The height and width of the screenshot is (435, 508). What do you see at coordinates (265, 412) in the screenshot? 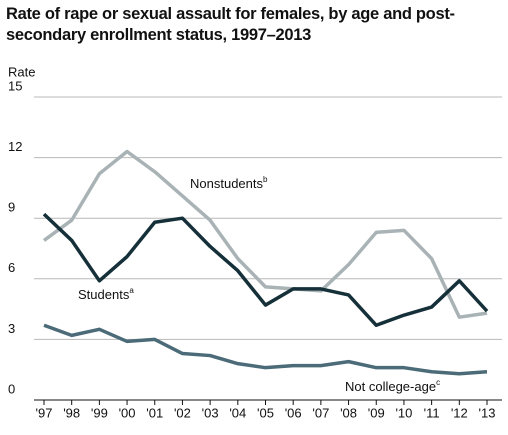
I see `x-tick-label: '05` at bounding box center [265, 412].